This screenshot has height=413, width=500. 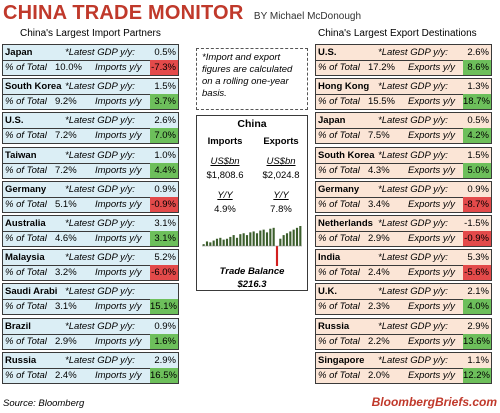 What do you see at coordinates (252, 284) in the screenshot?
I see `trade-balance-value: $216.3` at bounding box center [252, 284].